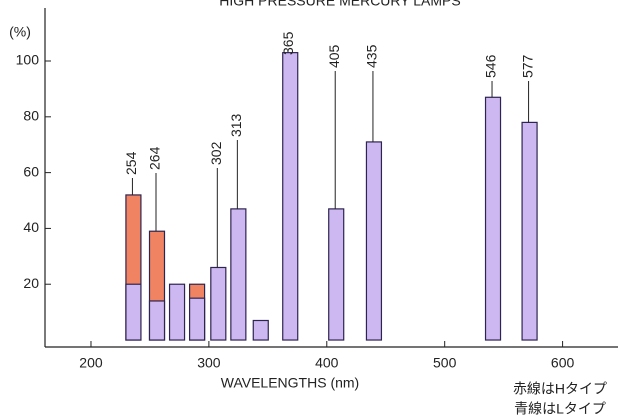 This screenshot has width=619, height=420. I want to click on line-label: 313, so click(236, 125).